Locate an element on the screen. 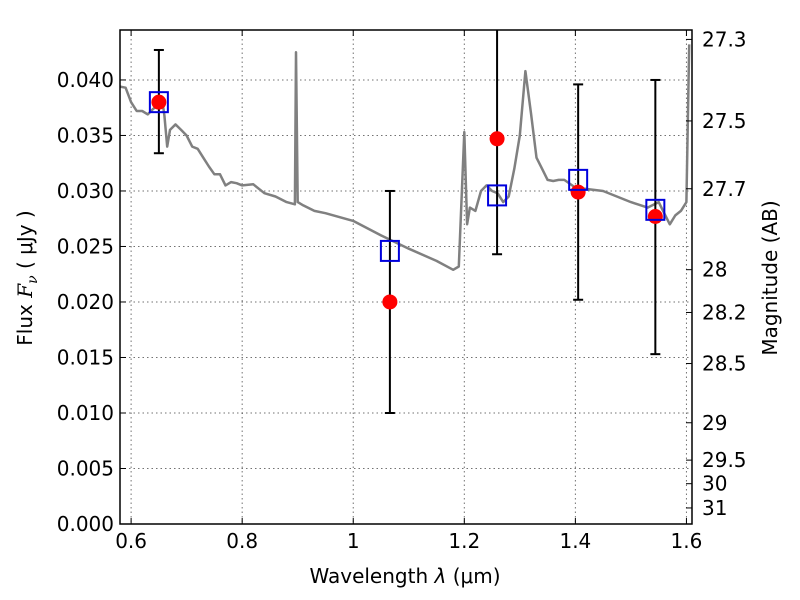  y2-tick-label: 29.5 is located at coordinates (724, 460).